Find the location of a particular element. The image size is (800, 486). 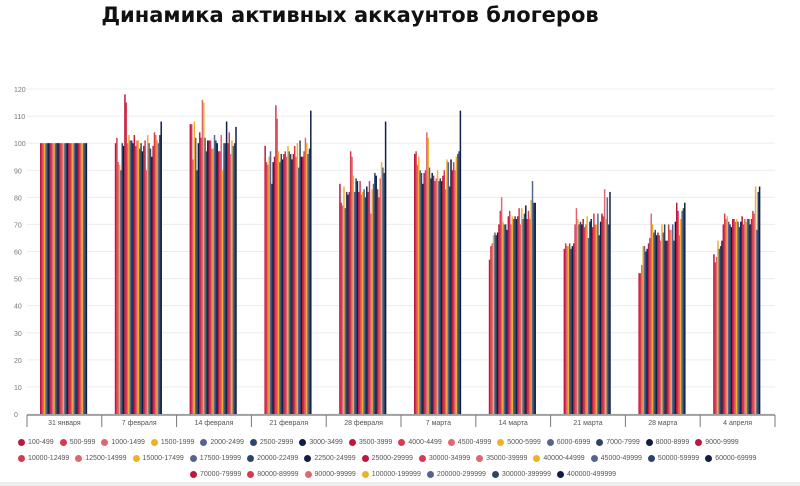

legend-item: 1000-1499 is located at coordinates (123, 442).